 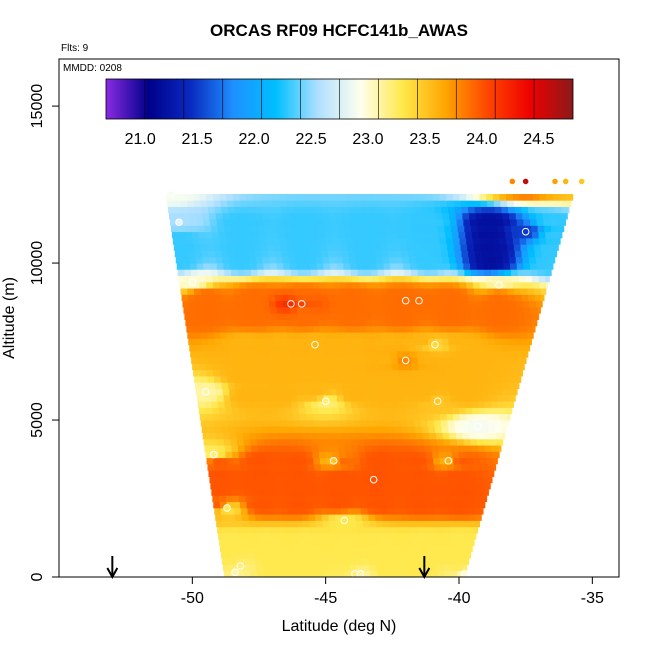 What do you see at coordinates (424, 139) in the screenshot?
I see `colorbar-tick-label: 23.5` at bounding box center [424, 139].